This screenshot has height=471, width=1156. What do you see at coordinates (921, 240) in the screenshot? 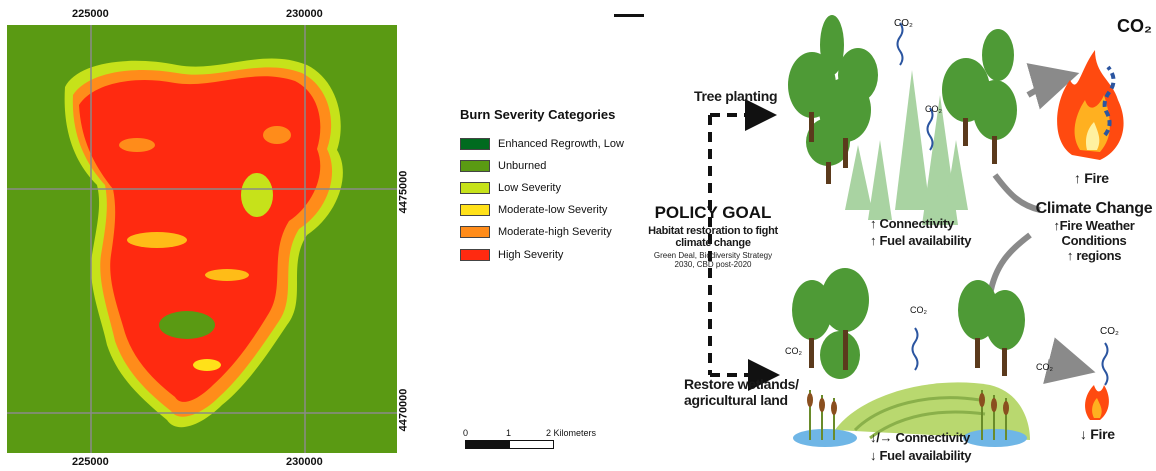
I see `top-fuel-label: ↑ Fuel availability` at bounding box center [921, 240].